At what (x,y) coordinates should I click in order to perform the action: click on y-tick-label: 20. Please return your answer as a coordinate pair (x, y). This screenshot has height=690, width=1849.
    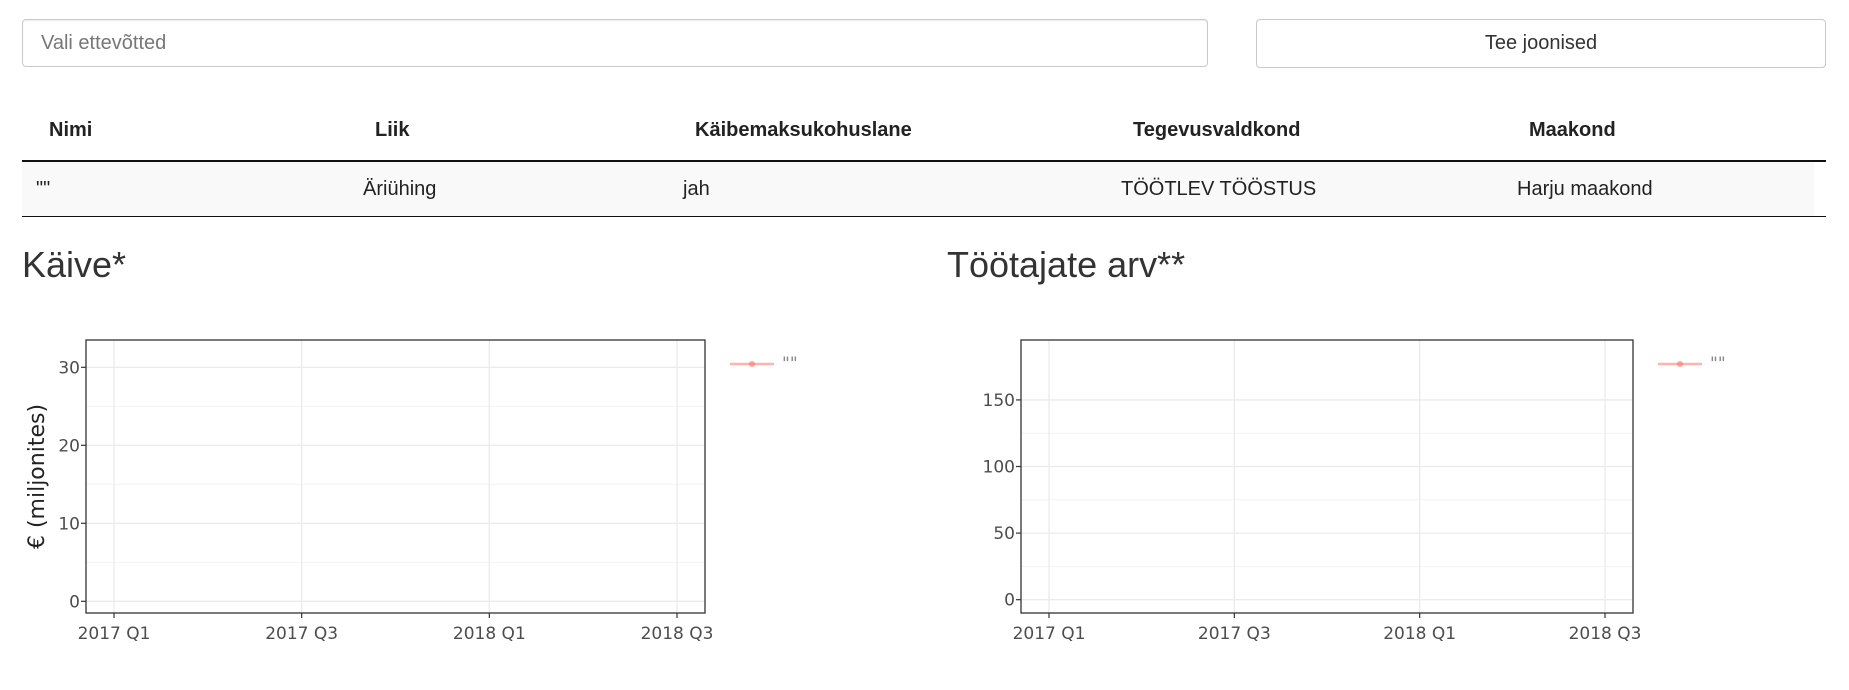
    Looking at the image, I should click on (69, 446).